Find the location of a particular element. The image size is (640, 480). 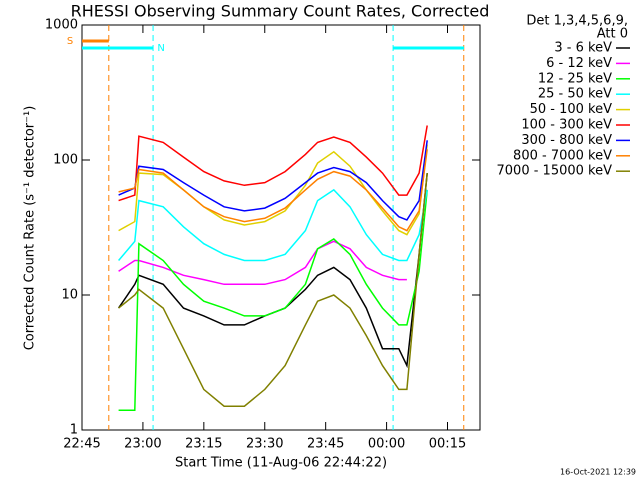

y-axis-label: Corrected Count Rate (s⁻¹ detector⁻¹) is located at coordinates (30, 228).